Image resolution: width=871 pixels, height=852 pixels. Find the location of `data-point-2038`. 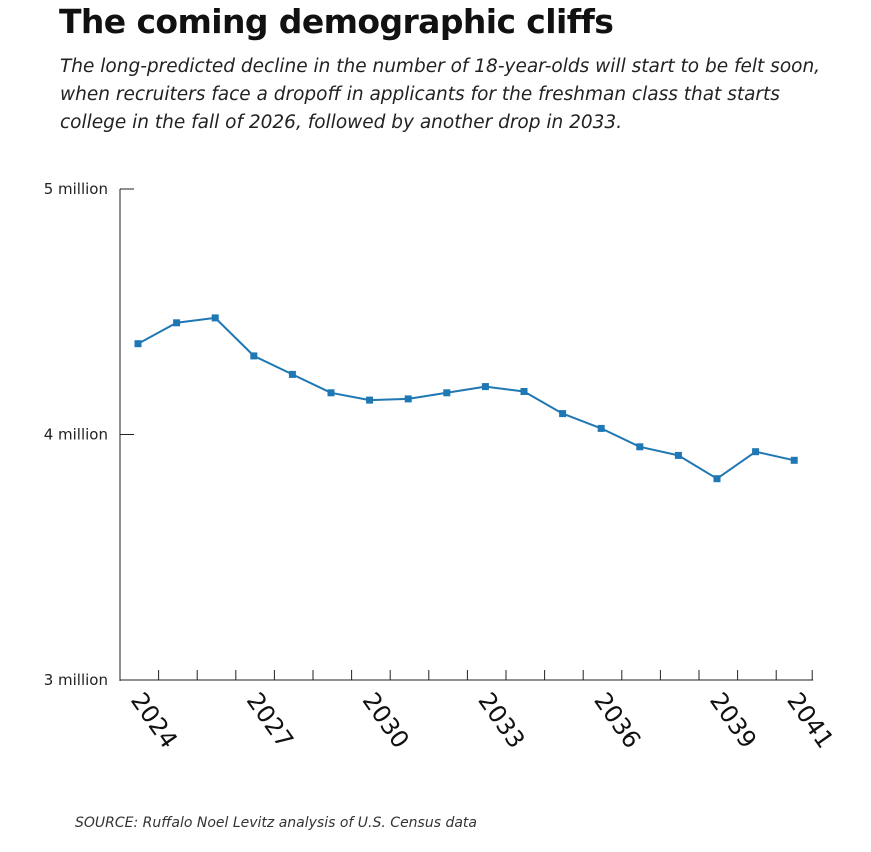

data-point-2038 is located at coordinates (678, 455).